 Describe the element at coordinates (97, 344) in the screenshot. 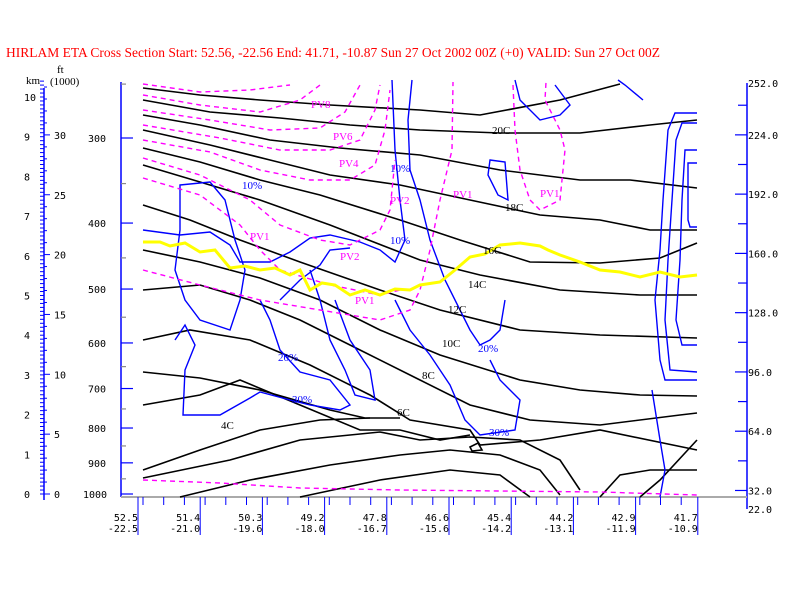

I see `pressure-tick-label: 600` at that location.